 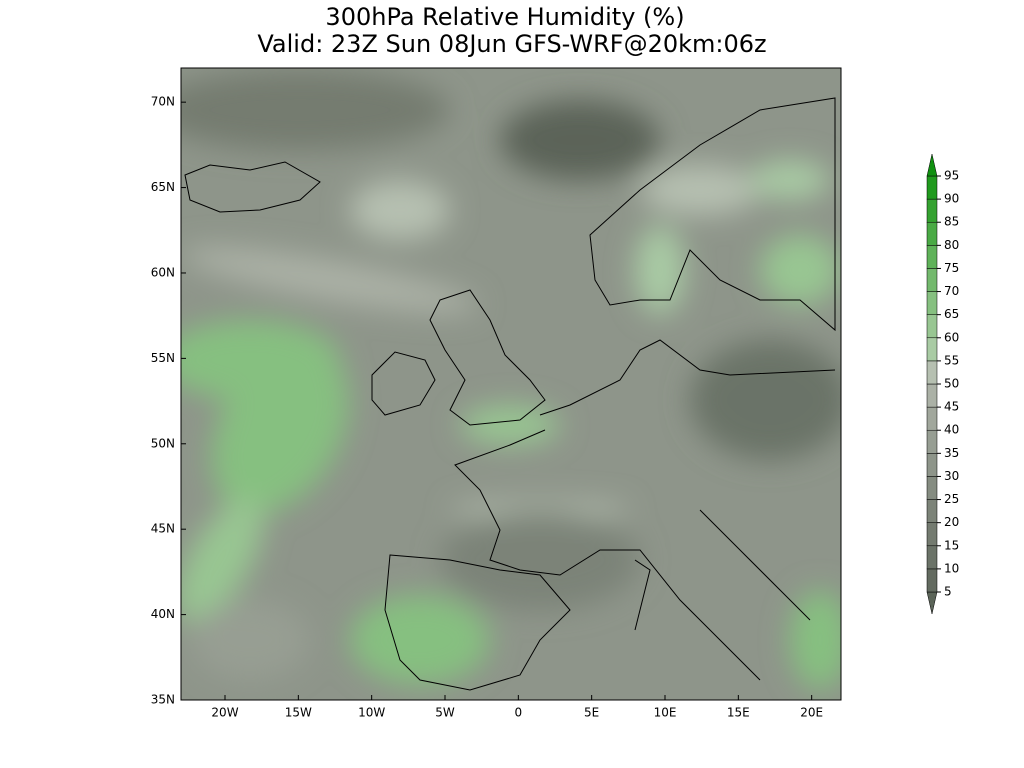 What do you see at coordinates (224, 713) in the screenshot?
I see `lon-label: 20W` at bounding box center [224, 713].